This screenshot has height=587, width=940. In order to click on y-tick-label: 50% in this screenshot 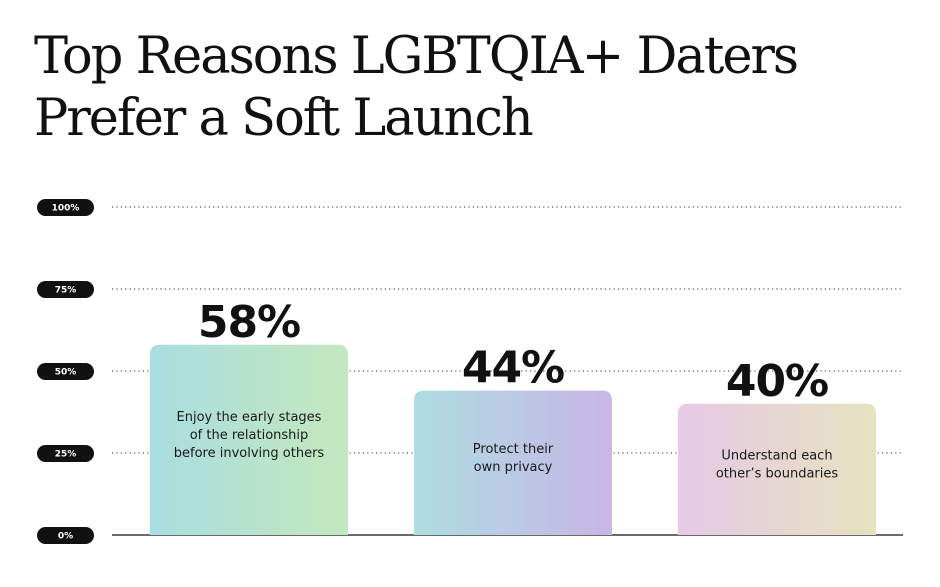, I will do `click(66, 373)`.